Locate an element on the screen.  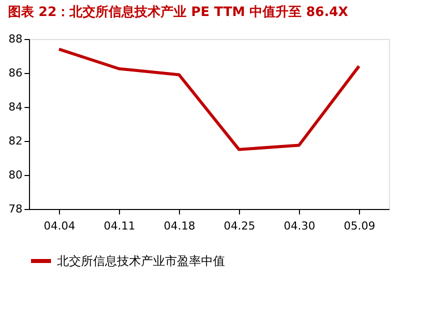
chart-title: 图表 22：北交所信息技术产业 PE TTM 中值升至 86.4X is located at coordinates (178, 12).